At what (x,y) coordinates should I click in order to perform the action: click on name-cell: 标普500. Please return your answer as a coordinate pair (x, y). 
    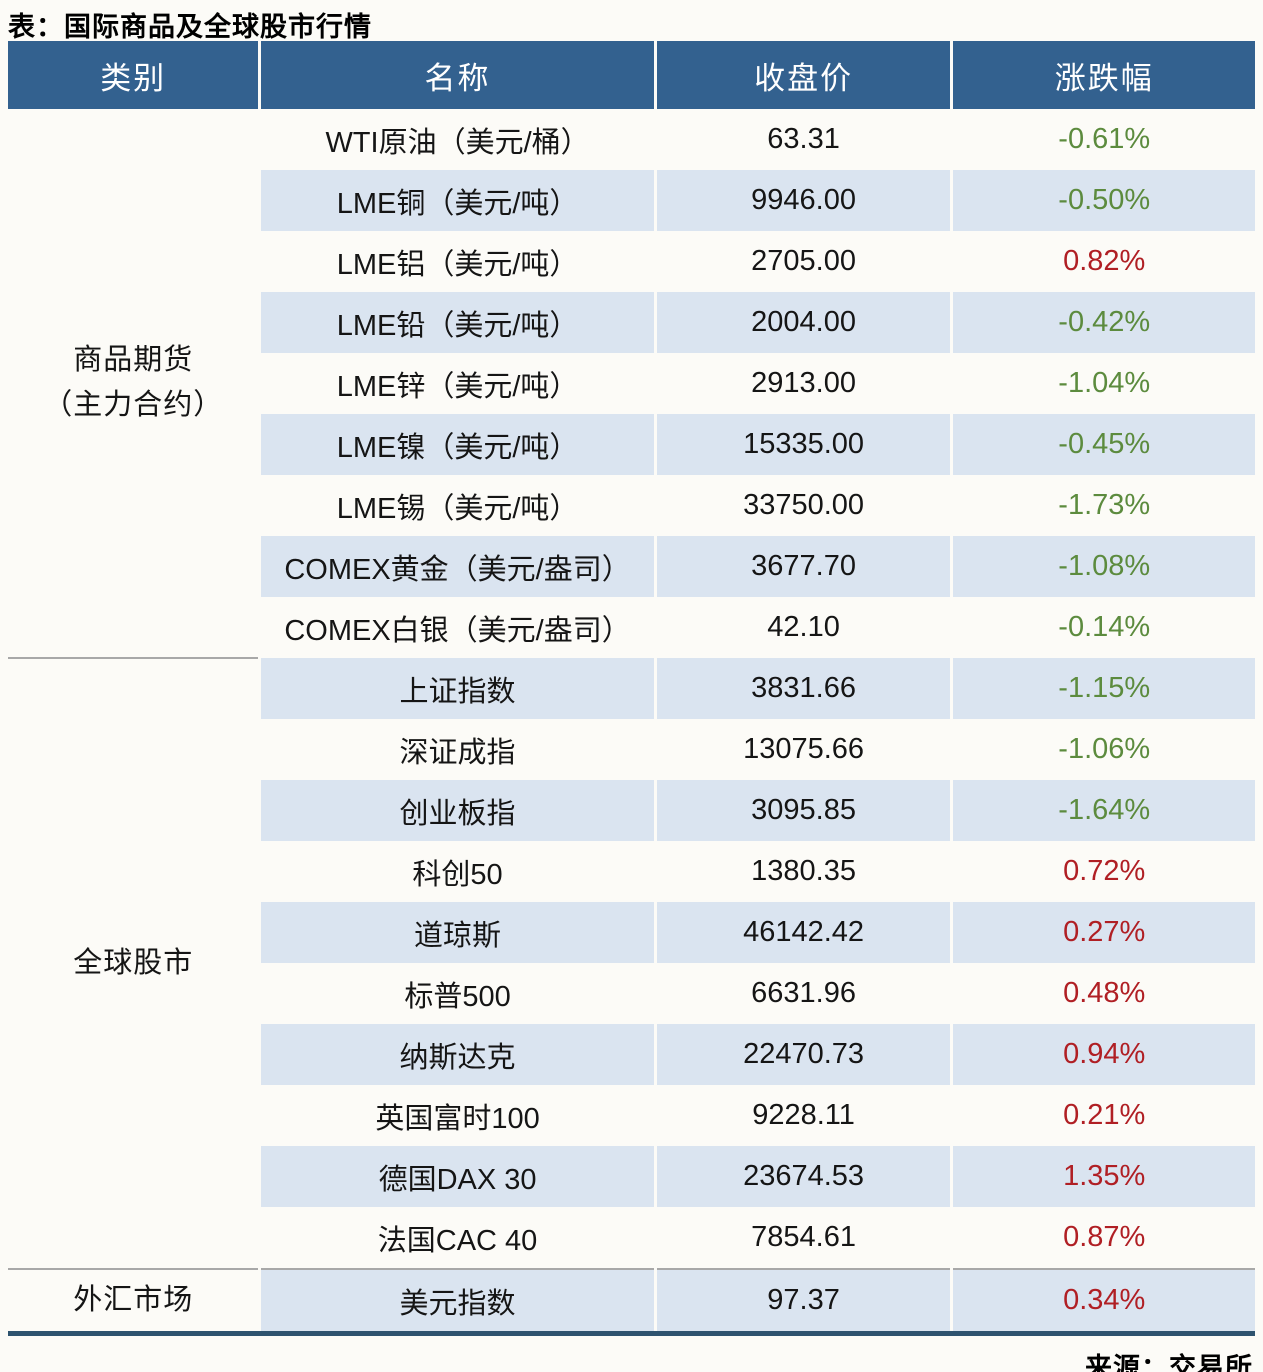
    Looking at the image, I should click on (457, 993).